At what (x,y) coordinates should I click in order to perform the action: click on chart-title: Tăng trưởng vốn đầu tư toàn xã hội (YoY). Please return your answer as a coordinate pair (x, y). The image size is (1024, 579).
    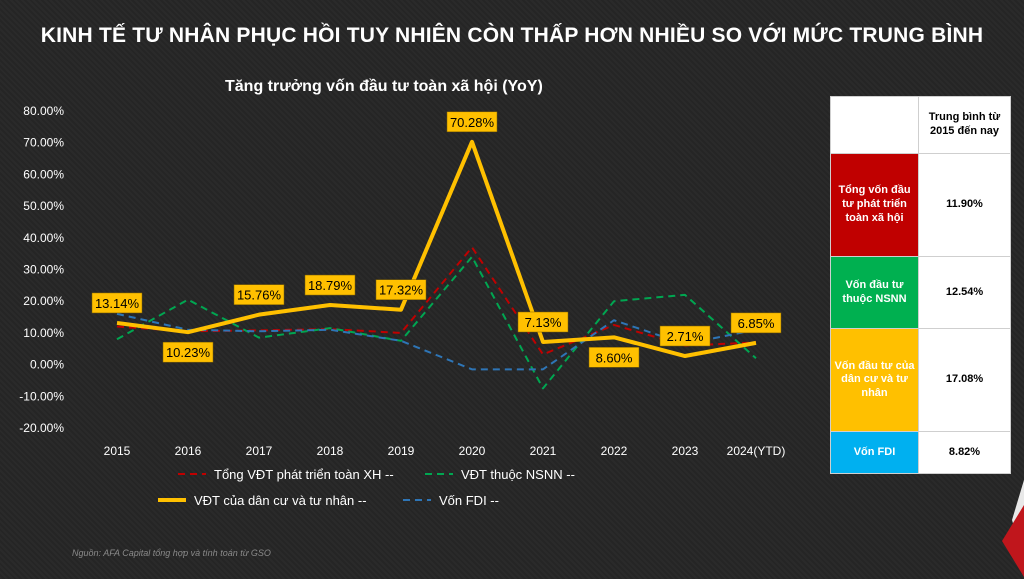
    Looking at the image, I should click on (384, 86).